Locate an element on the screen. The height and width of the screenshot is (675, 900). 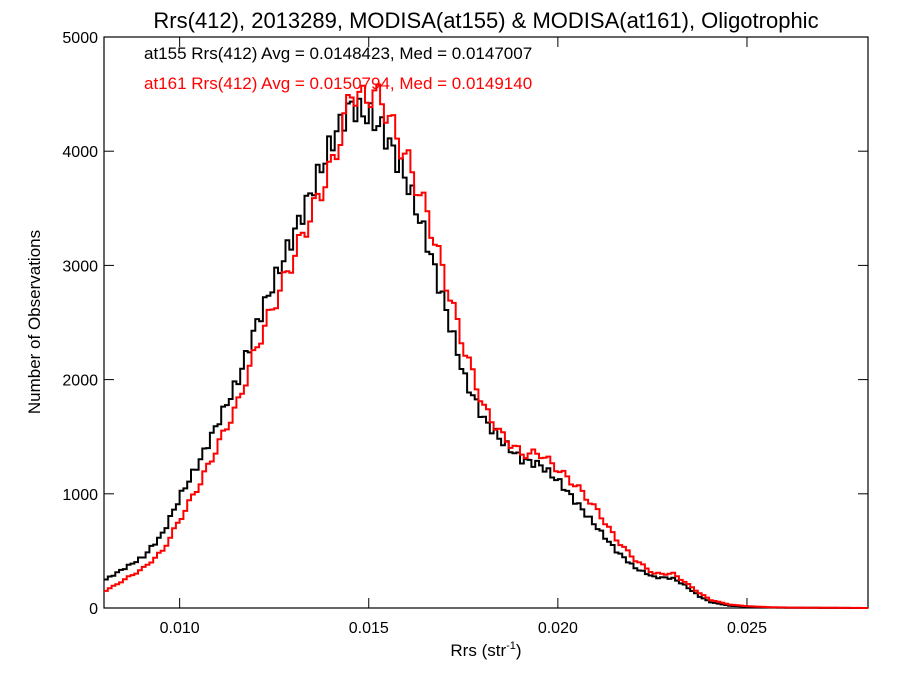
x-tick-label: 0.015 is located at coordinates (369, 628).